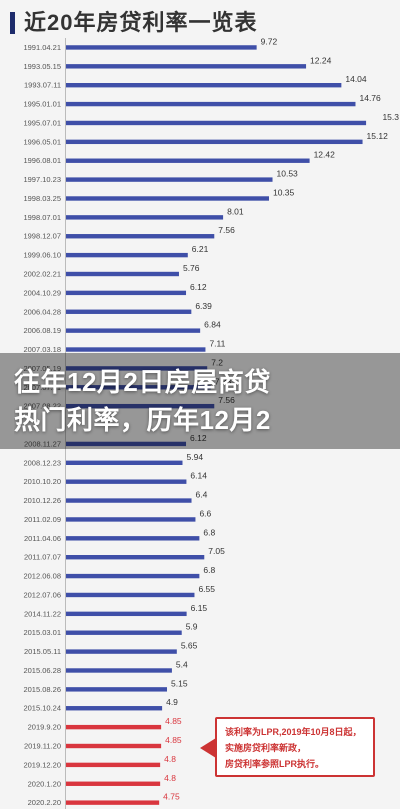 The width and height of the screenshot is (400, 809). Describe the element at coordinates (266, 748) in the screenshot. I see `annotation-line-2: 实施房贷利率新政，` at that location.